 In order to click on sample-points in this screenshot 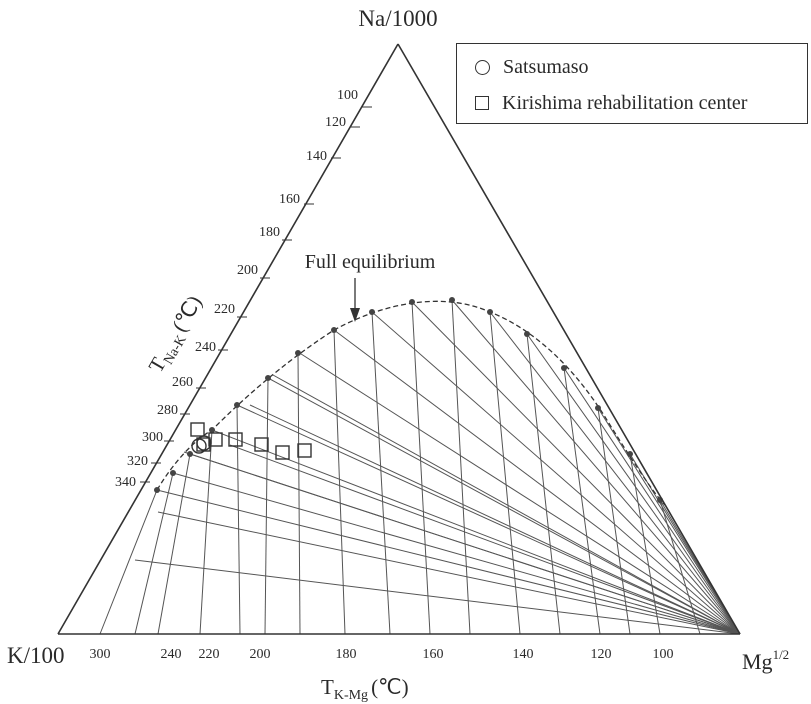, I will do `click(251, 441)`.